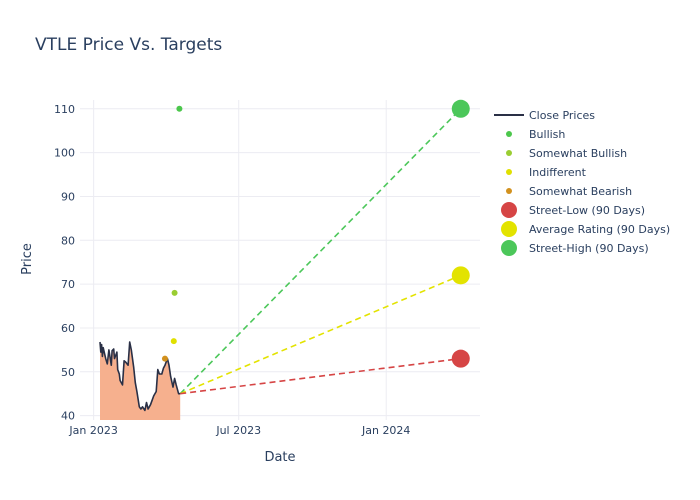 The width and height of the screenshot is (700, 500). I want to click on legend-label: Street-High (90 Days), so click(589, 248).